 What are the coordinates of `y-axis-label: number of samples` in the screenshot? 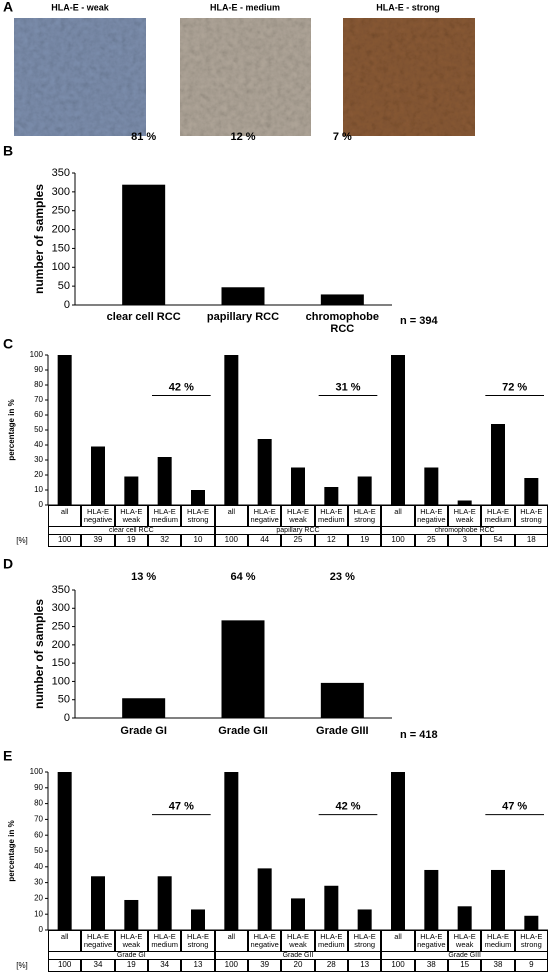 It's located at (39, 654).